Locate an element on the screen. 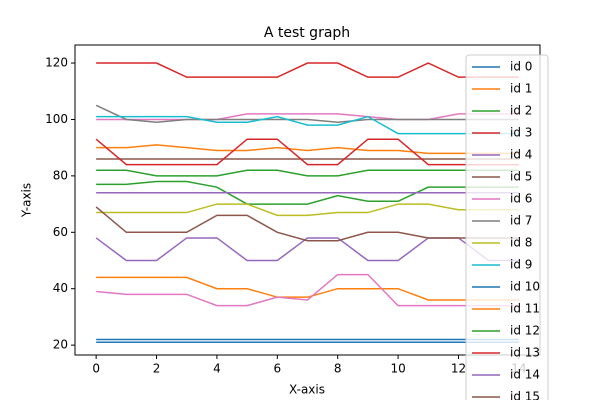 The height and width of the screenshot is (400, 600). y-axis-label: Y-axis is located at coordinates (27, 200).